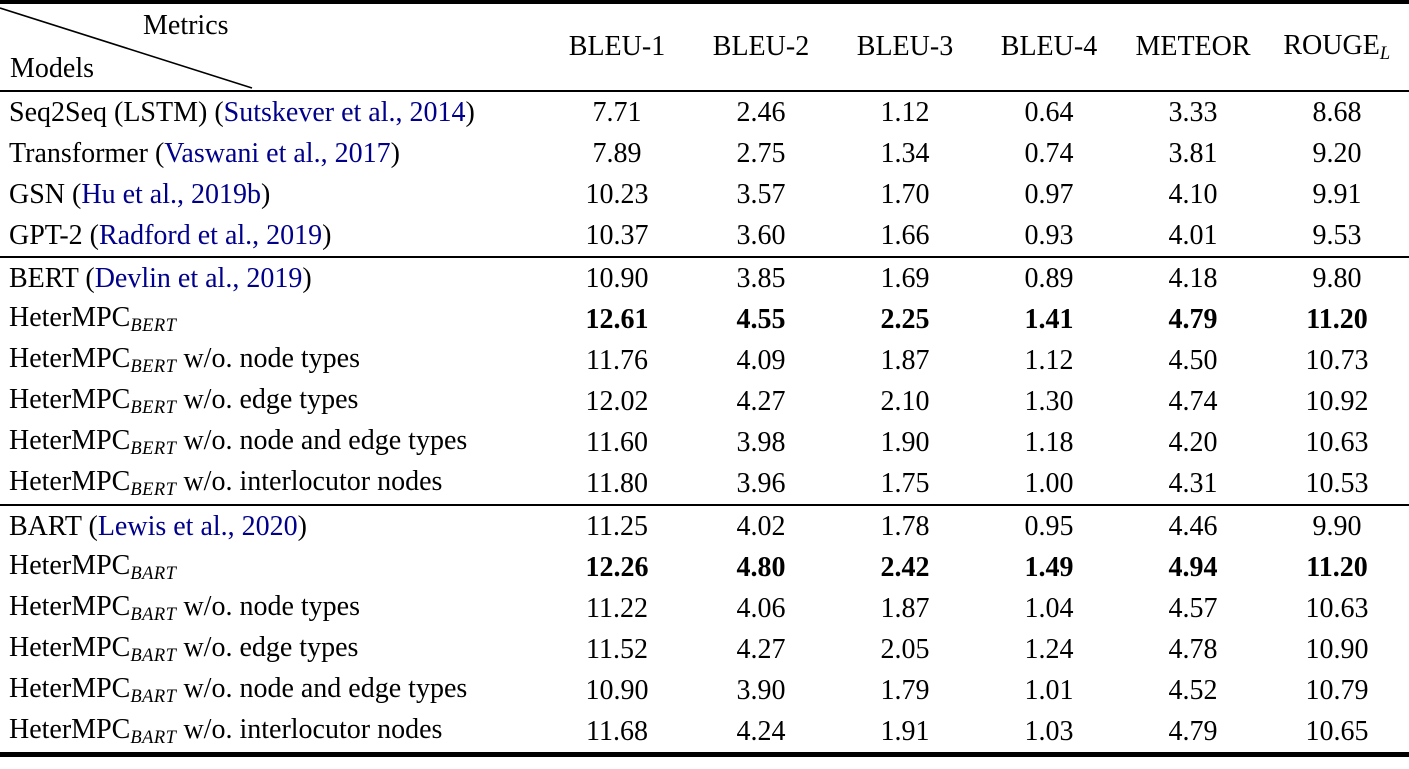  What do you see at coordinates (116, 112) in the screenshot?
I see `label-text: Seq2Seq (LSTM) (` at bounding box center [116, 112].